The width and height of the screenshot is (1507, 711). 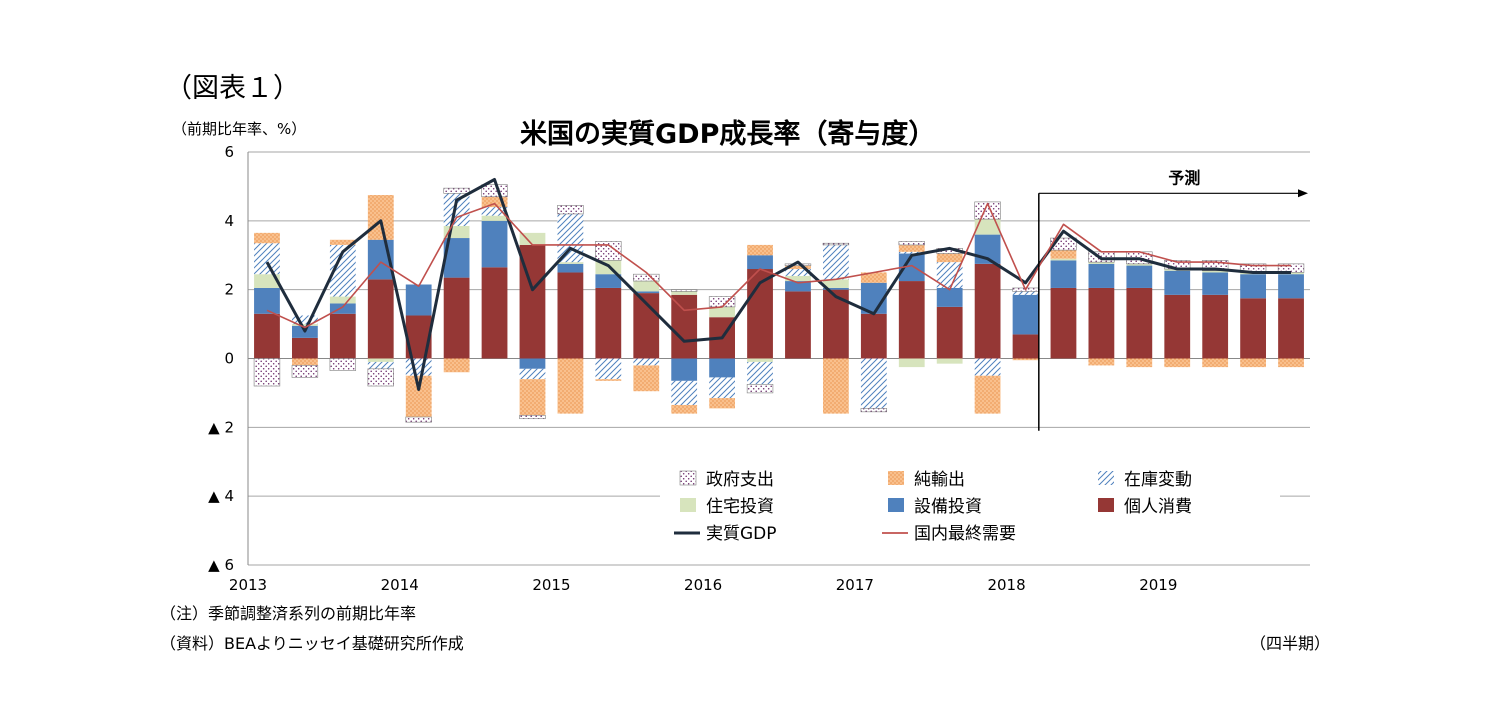 What do you see at coordinates (896, 478) in the screenshot?
I see `legend-swatch-nx` at bounding box center [896, 478].